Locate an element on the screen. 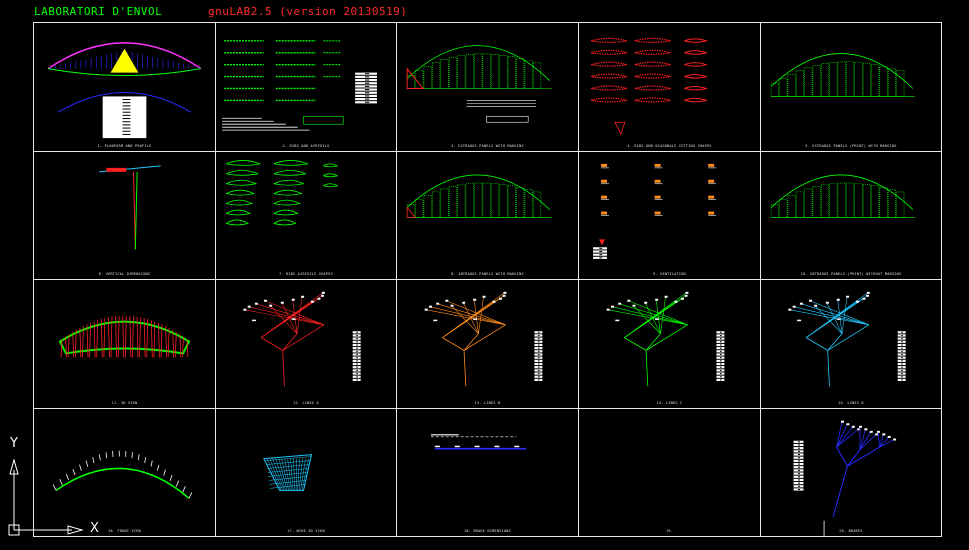  panel-brakes: 20. BRAKES is located at coordinates (851, 472).